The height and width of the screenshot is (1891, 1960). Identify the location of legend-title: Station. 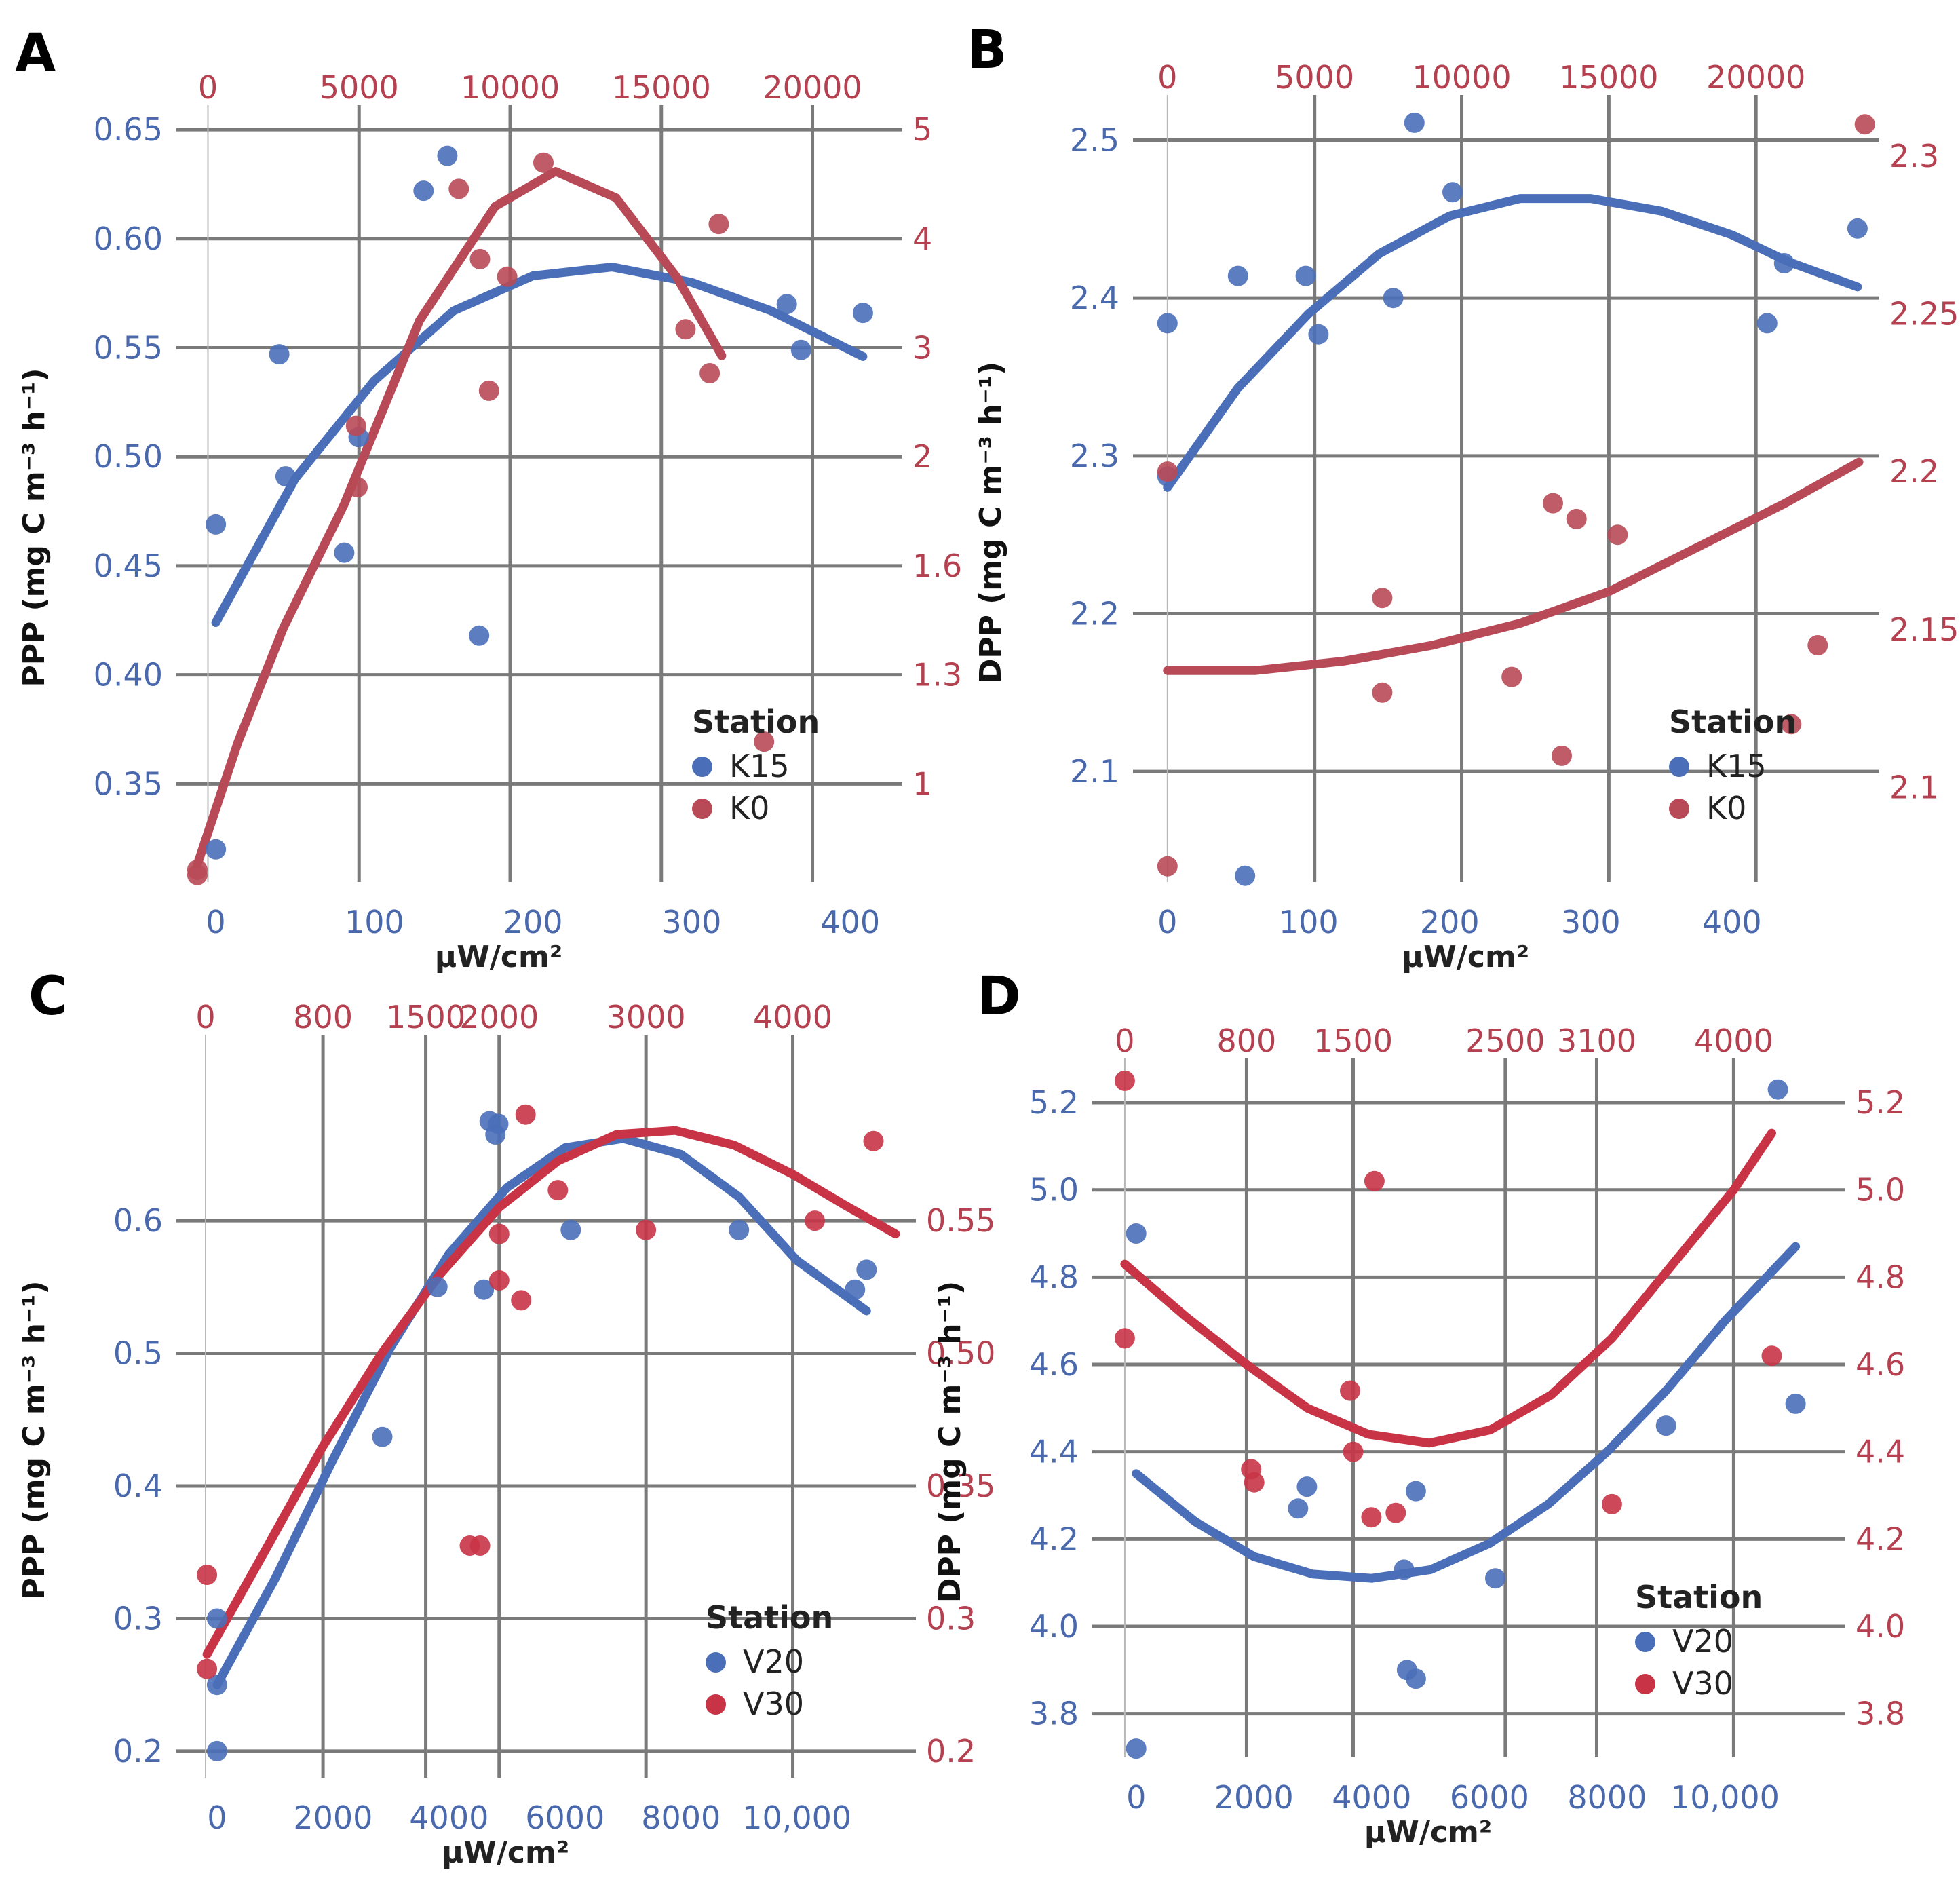
(1699, 1597).